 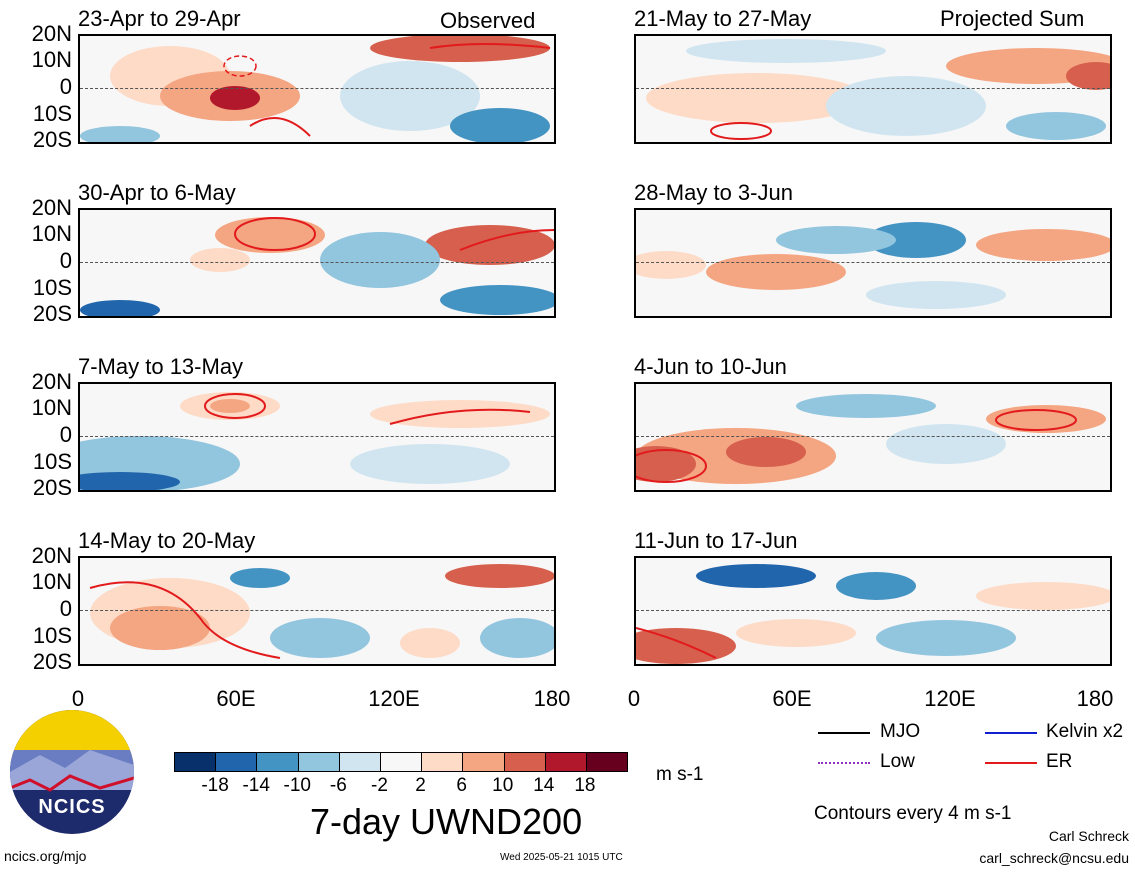 What do you see at coordinates (1011, 763) in the screenshot?
I see `er-legend-line` at bounding box center [1011, 763].